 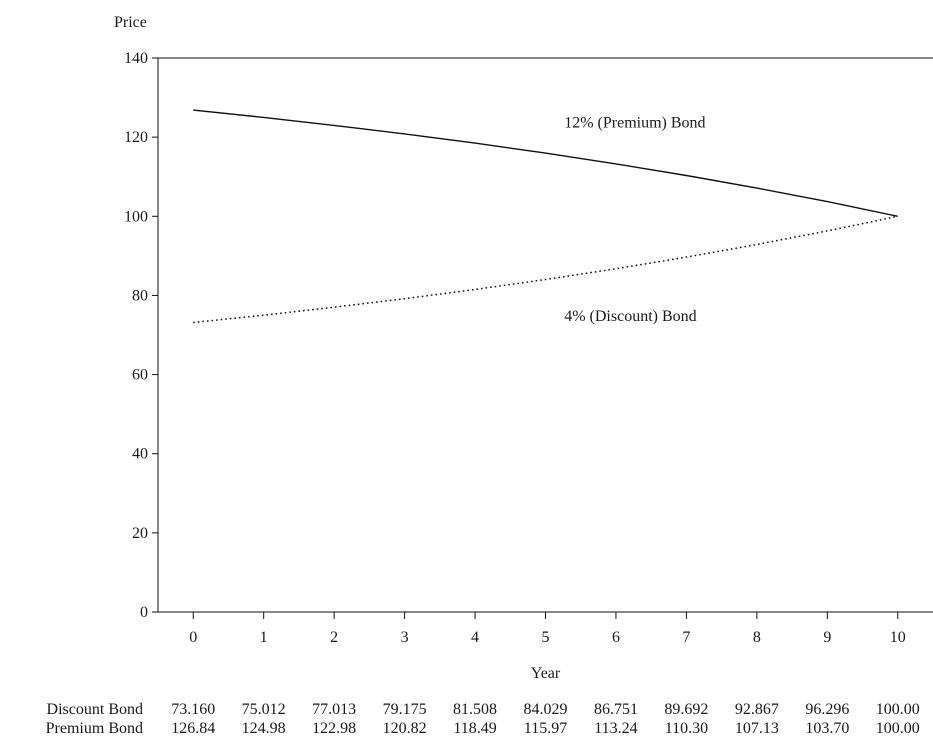 I want to click on table-cell: 81.508, so click(x=475, y=709).